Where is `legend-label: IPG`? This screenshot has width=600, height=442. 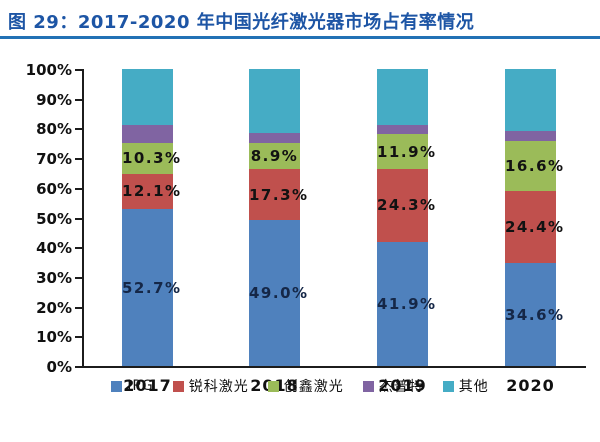
legend-label: IPG is located at coordinates (140, 386).